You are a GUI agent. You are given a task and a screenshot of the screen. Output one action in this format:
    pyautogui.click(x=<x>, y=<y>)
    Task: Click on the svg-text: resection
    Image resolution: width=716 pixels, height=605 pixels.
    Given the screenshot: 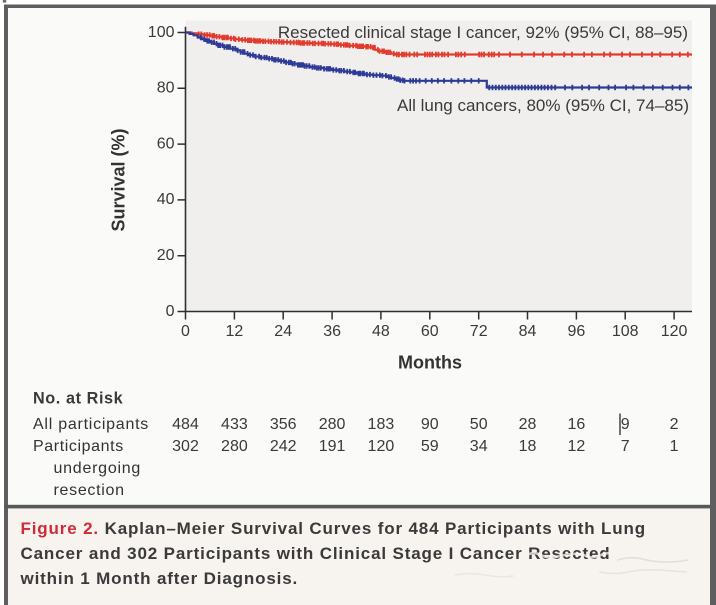 What is the action you would take?
    pyautogui.click(x=89, y=490)
    